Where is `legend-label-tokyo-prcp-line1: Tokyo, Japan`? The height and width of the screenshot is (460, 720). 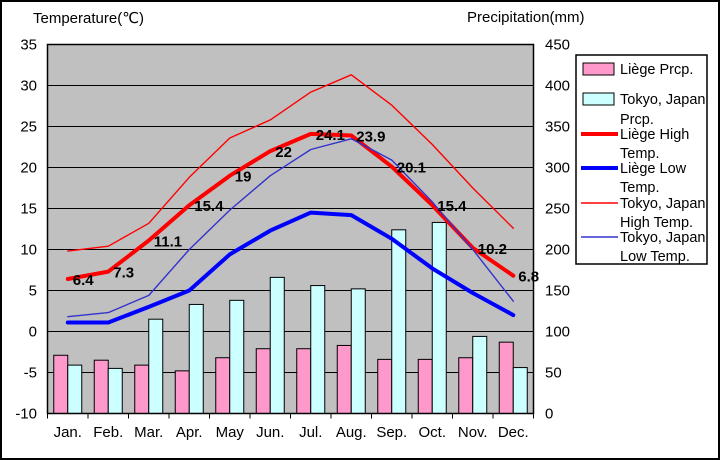
legend-label-tokyo-prcp-line1: Tokyo, Japan is located at coordinates (662, 100).